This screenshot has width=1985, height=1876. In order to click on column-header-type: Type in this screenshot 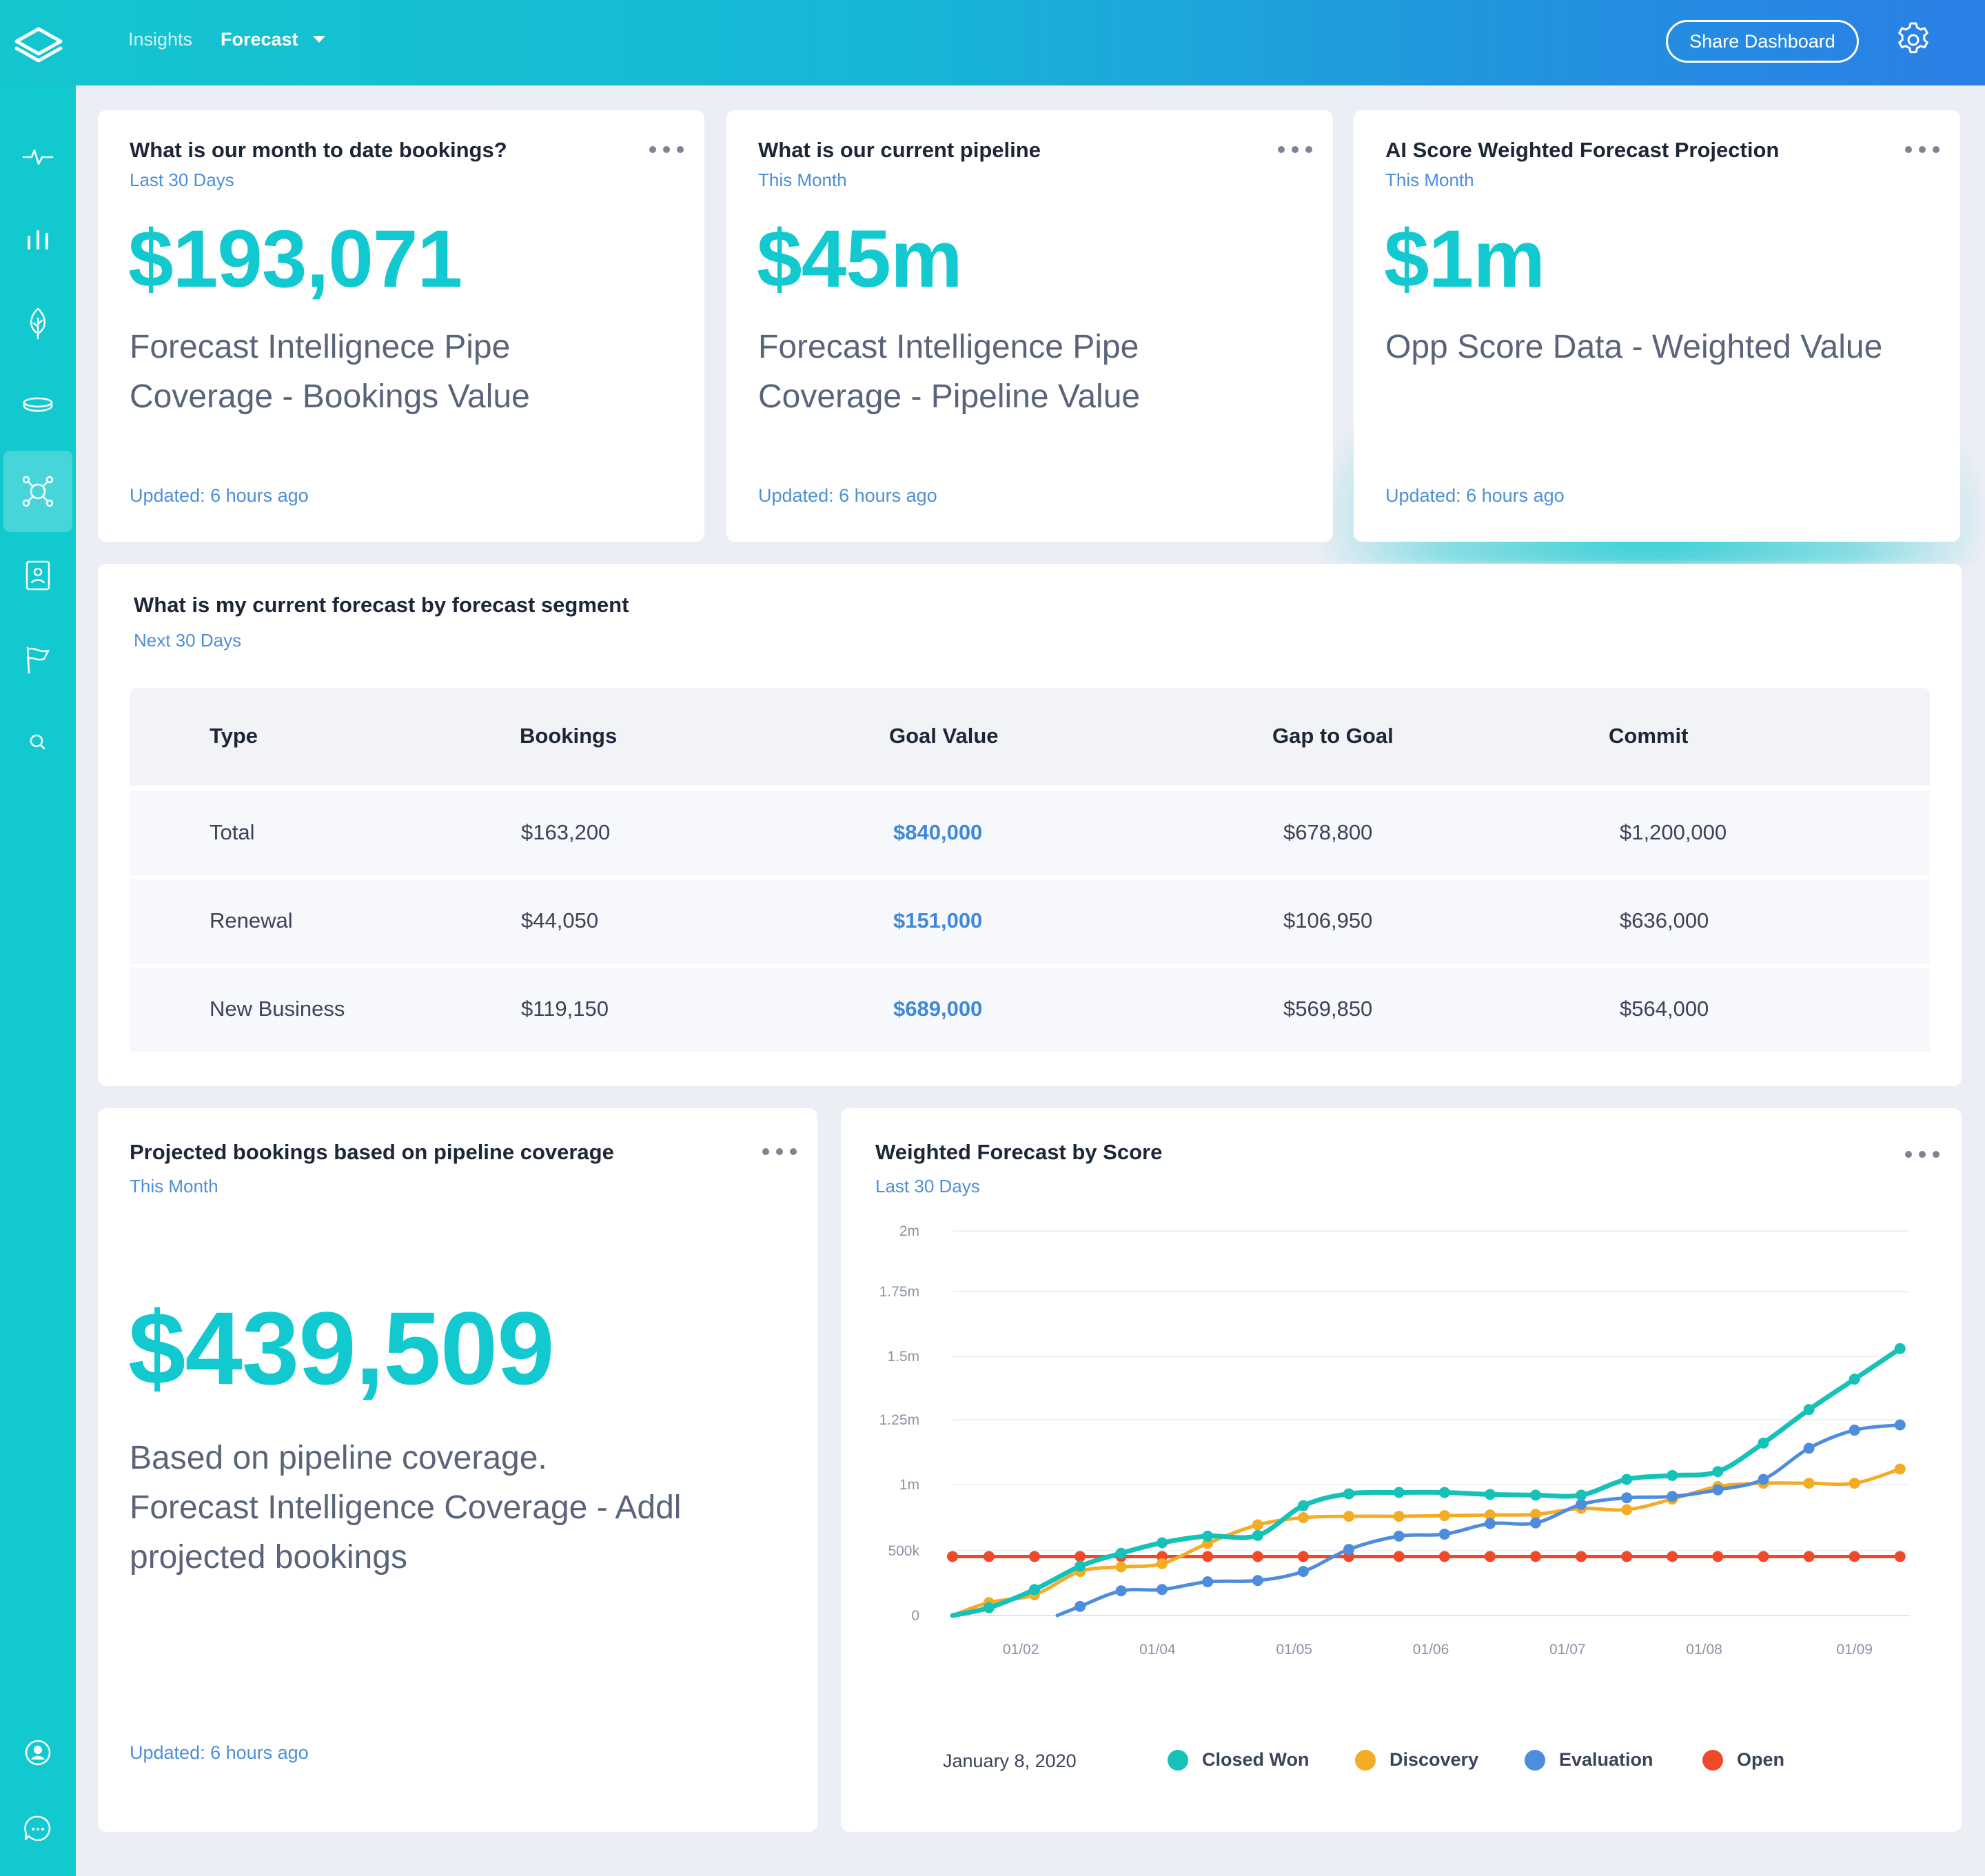, I will do `click(234, 736)`.